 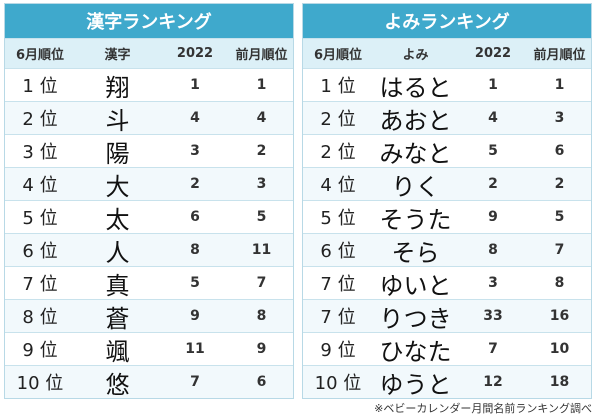 What do you see at coordinates (149, 184) in the screenshot?
I see `table-row: 4 位 大 2 3` at bounding box center [149, 184].